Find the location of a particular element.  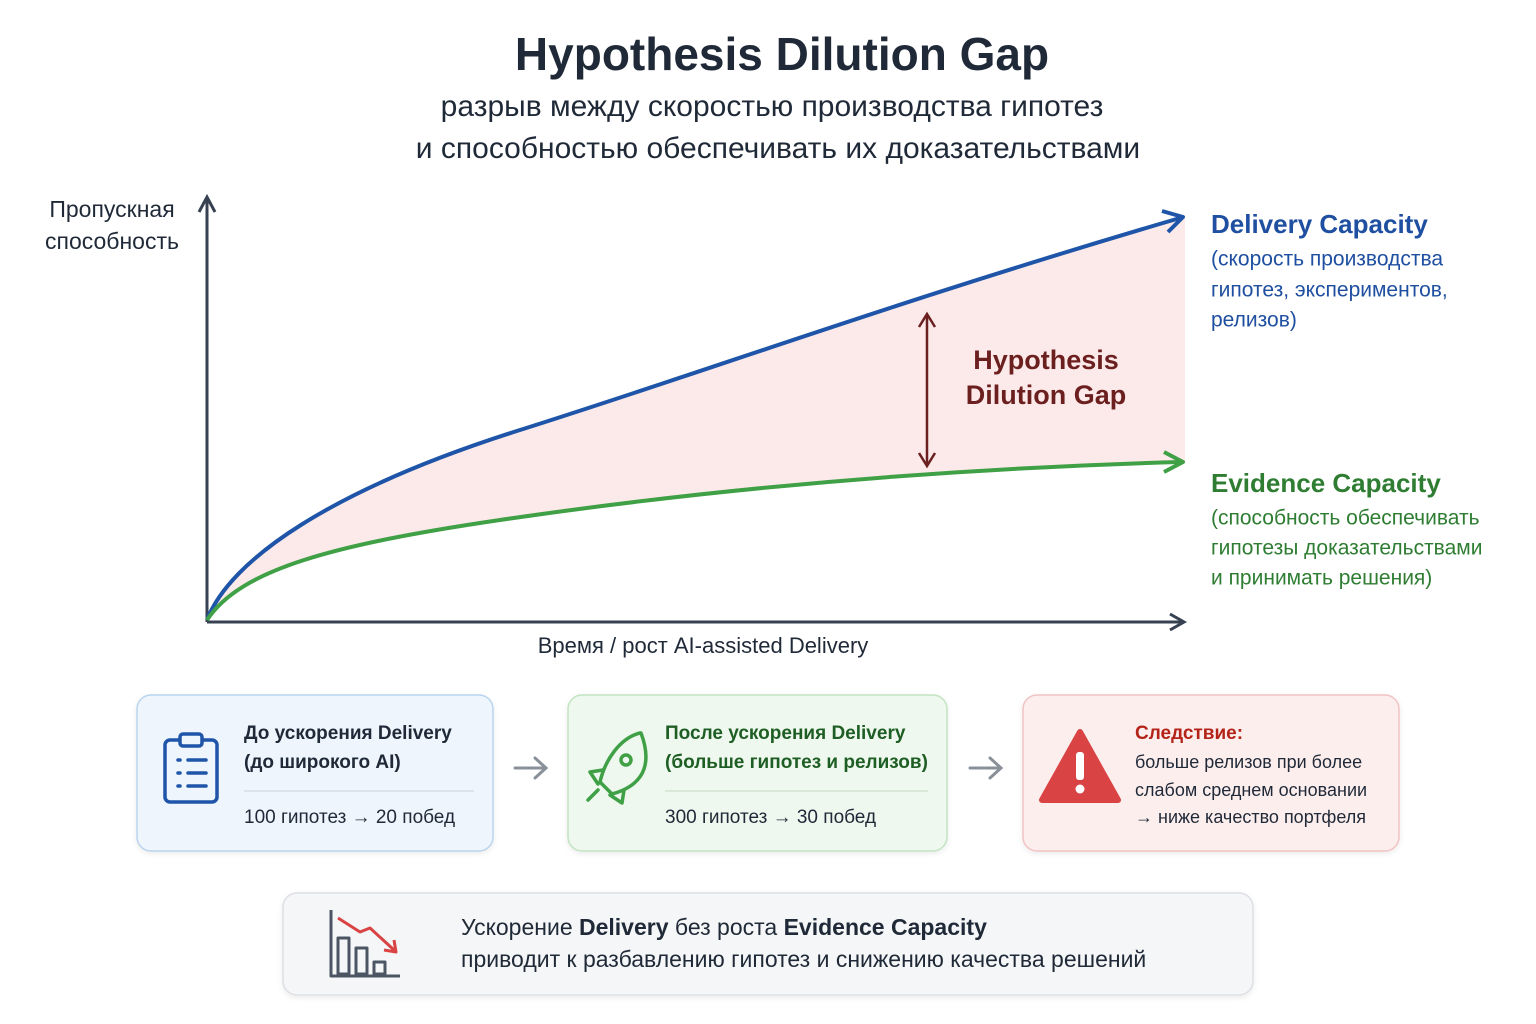

conclusion-text: без роста is located at coordinates (726, 927).